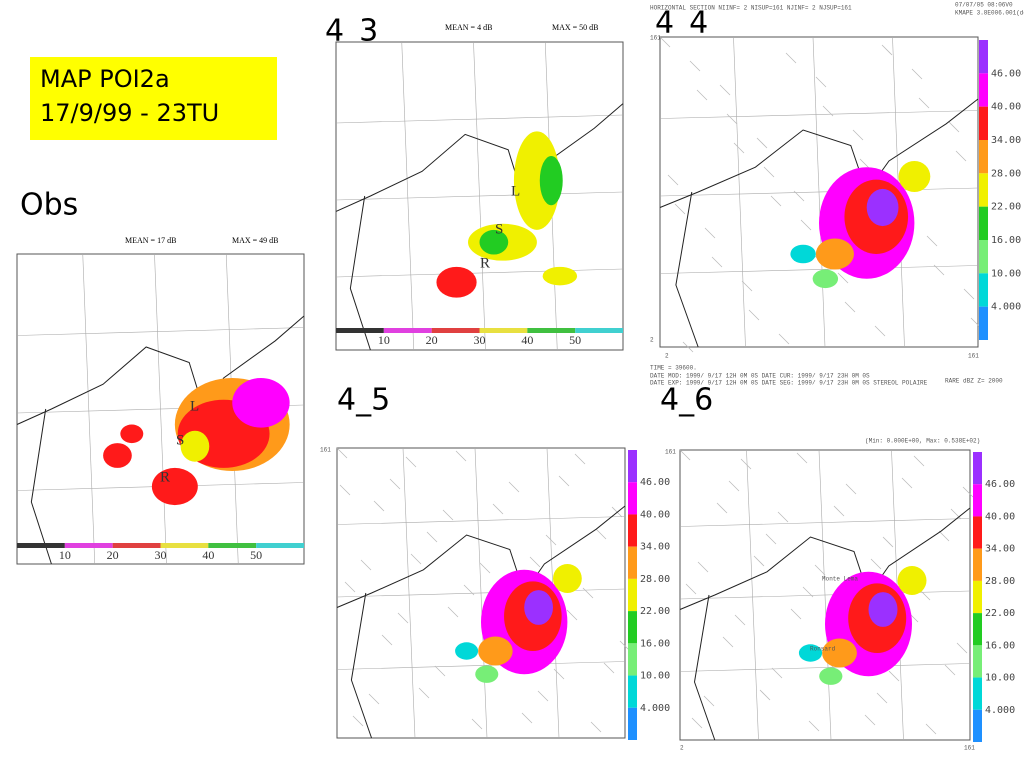 The width and height of the screenshot is (1024, 768). I want to click on colorbar-label: 4.000, so click(1006, 307).